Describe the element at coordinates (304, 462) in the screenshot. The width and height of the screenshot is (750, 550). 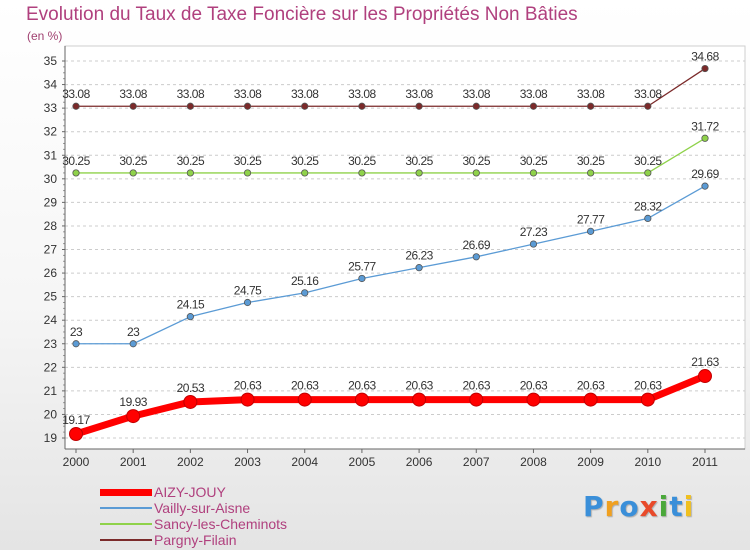
I see `x-tick-label: 2004` at that location.